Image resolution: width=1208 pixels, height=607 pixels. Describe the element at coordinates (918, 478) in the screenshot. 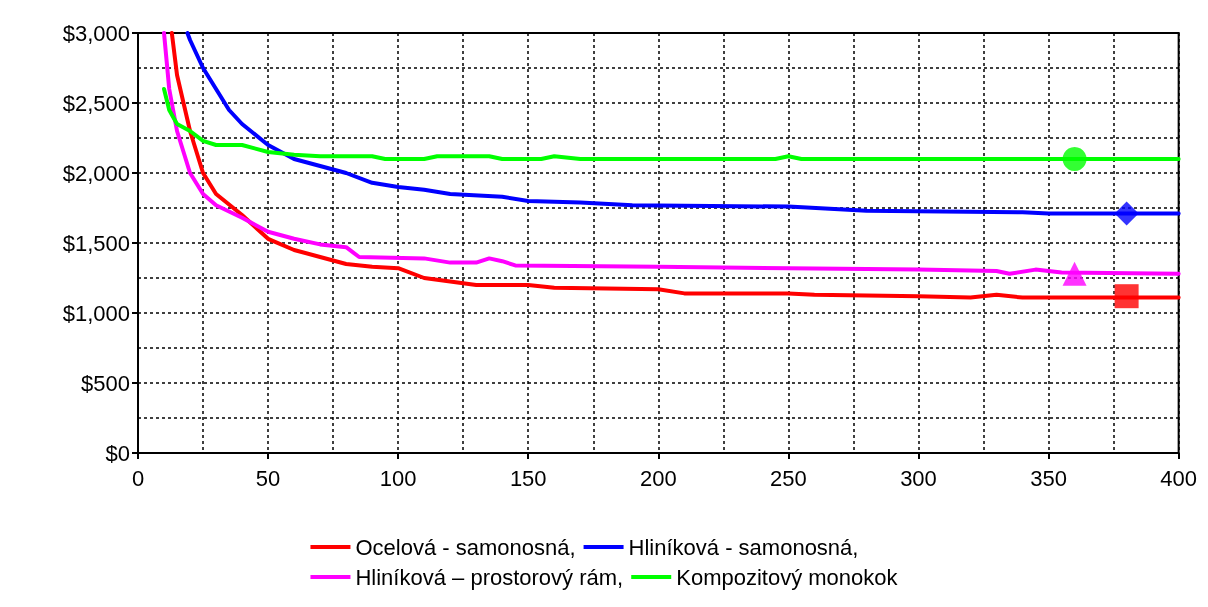

I see `x-tick-label: 300` at that location.